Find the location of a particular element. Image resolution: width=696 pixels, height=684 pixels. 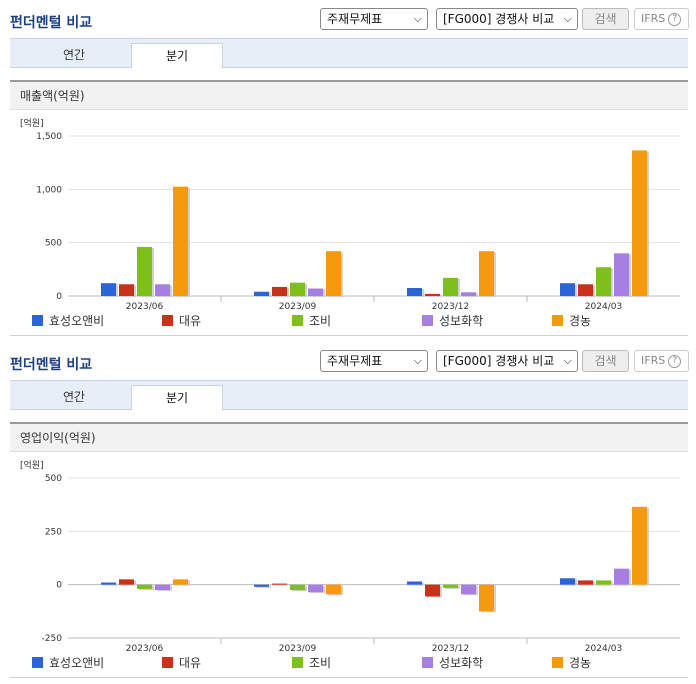

x-tick-label: 2023/06 is located at coordinates (145, 648).